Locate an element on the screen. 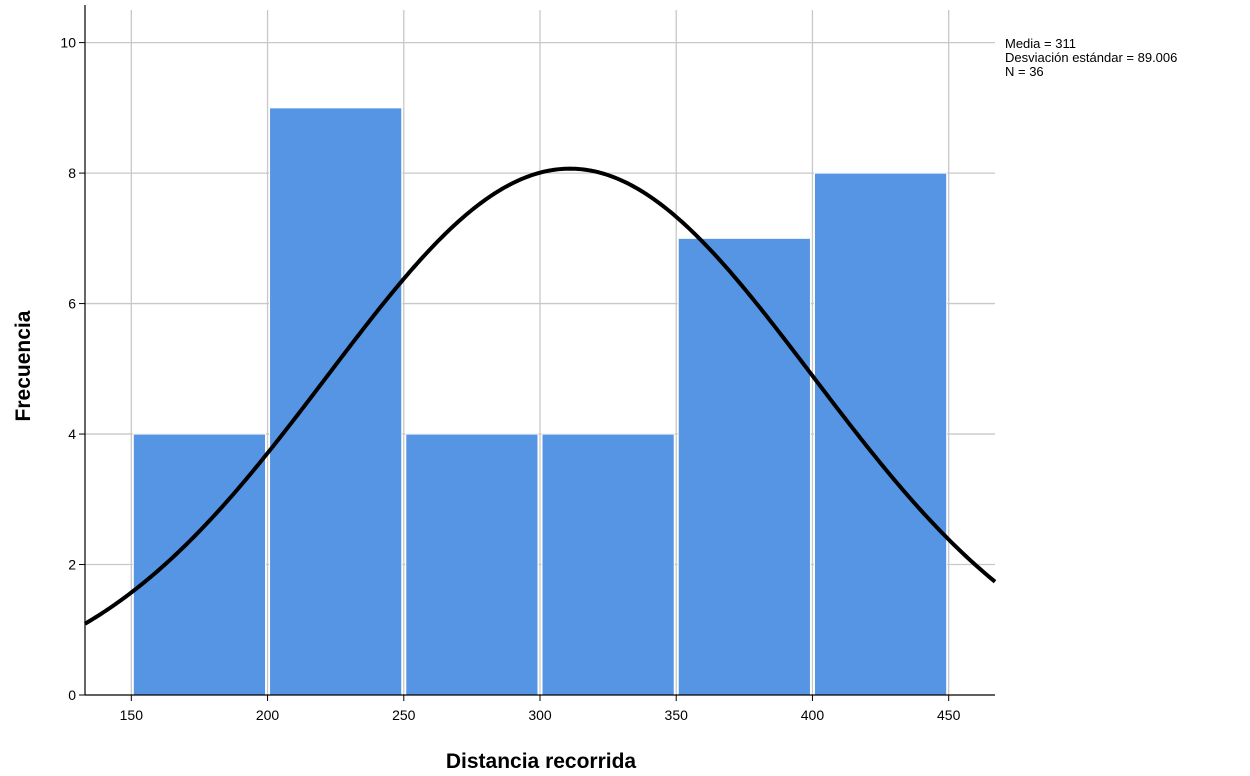 This screenshot has height=776, width=1250. y-tick-label: 0 is located at coordinates (72, 695).